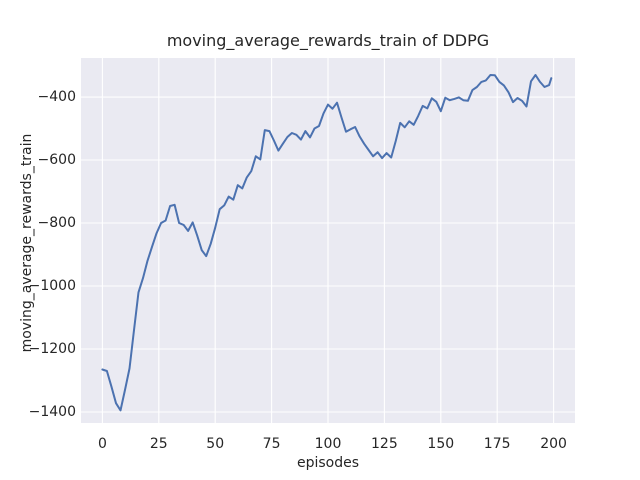 This screenshot has width=640, height=480. What do you see at coordinates (328, 40) in the screenshot?
I see `chart-title: moving_average_rewards_train of DDPG` at bounding box center [328, 40].